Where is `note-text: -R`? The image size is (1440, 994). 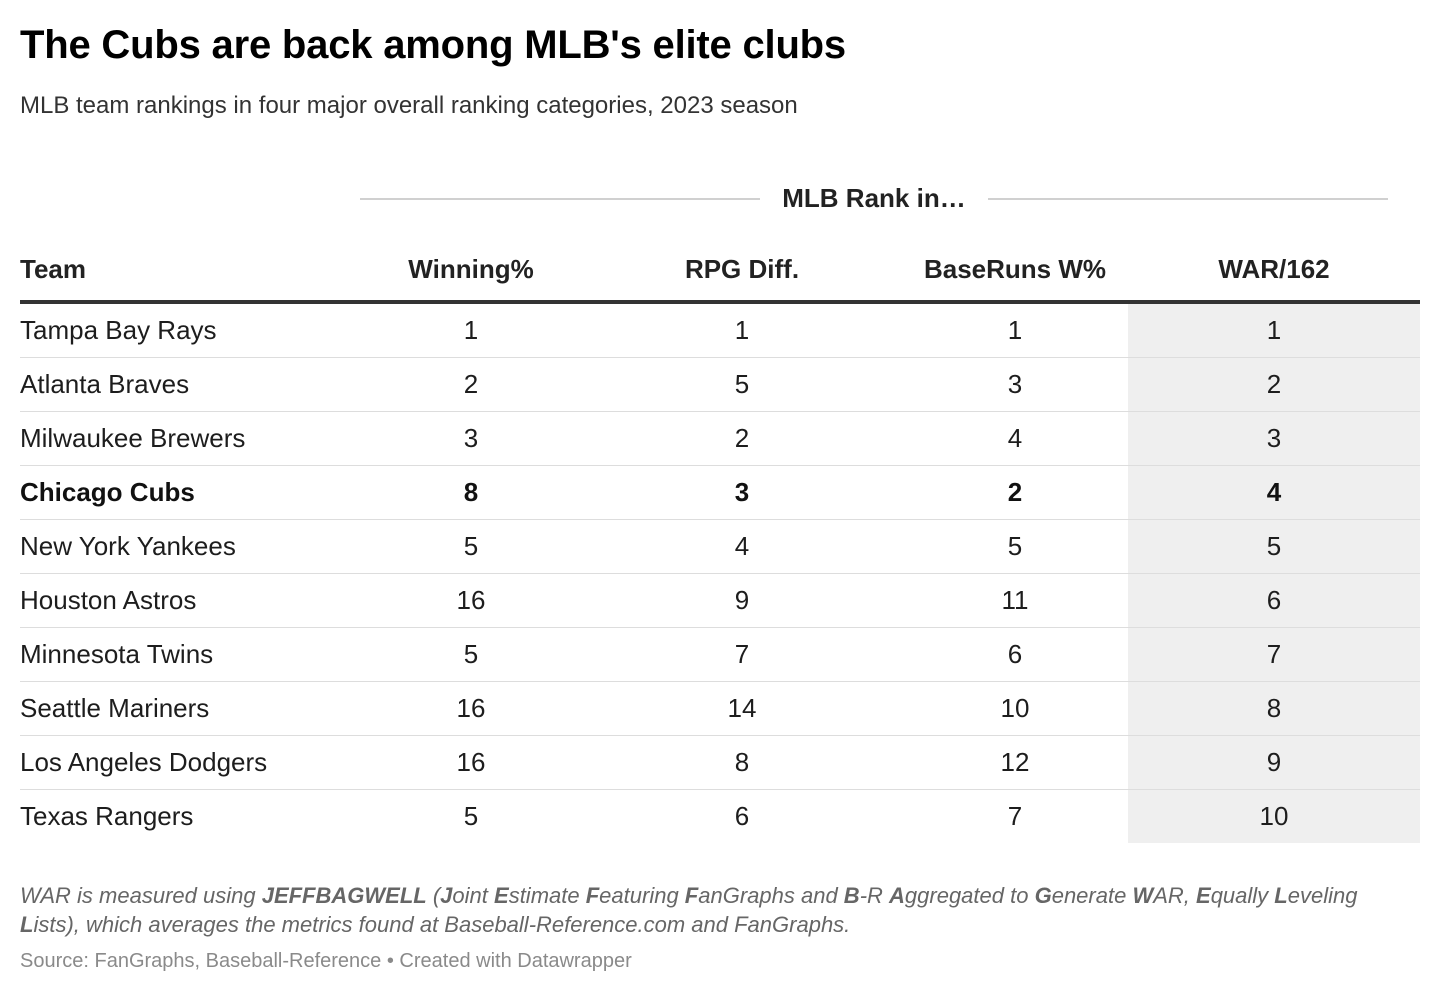 note-text: -R is located at coordinates (874, 895).